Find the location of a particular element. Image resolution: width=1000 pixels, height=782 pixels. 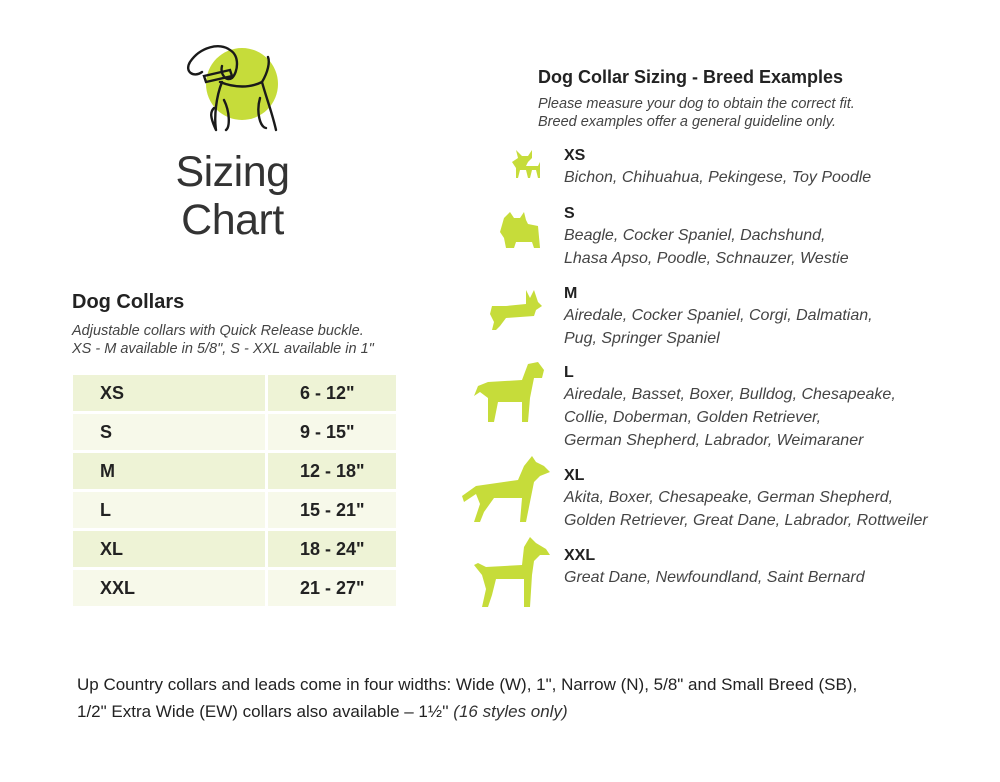

size-cell: M is located at coordinates (170, 471).